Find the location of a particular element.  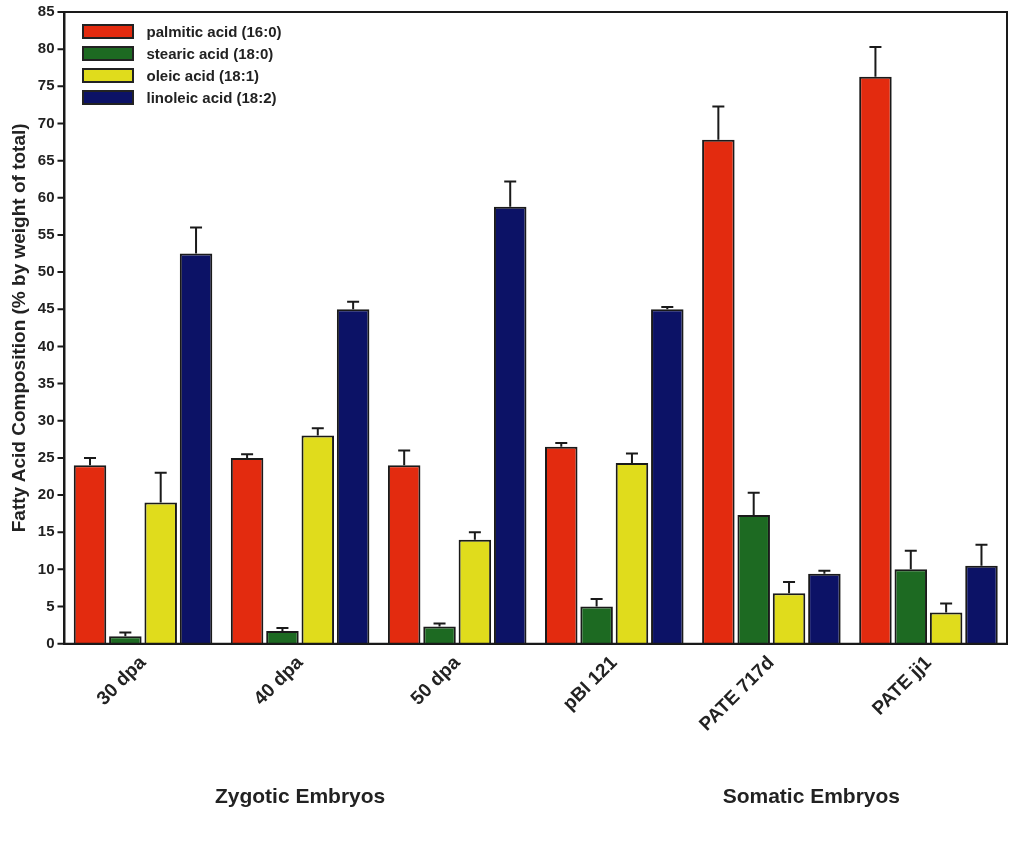

y-tick-label: 55 is located at coordinates (46, 234).